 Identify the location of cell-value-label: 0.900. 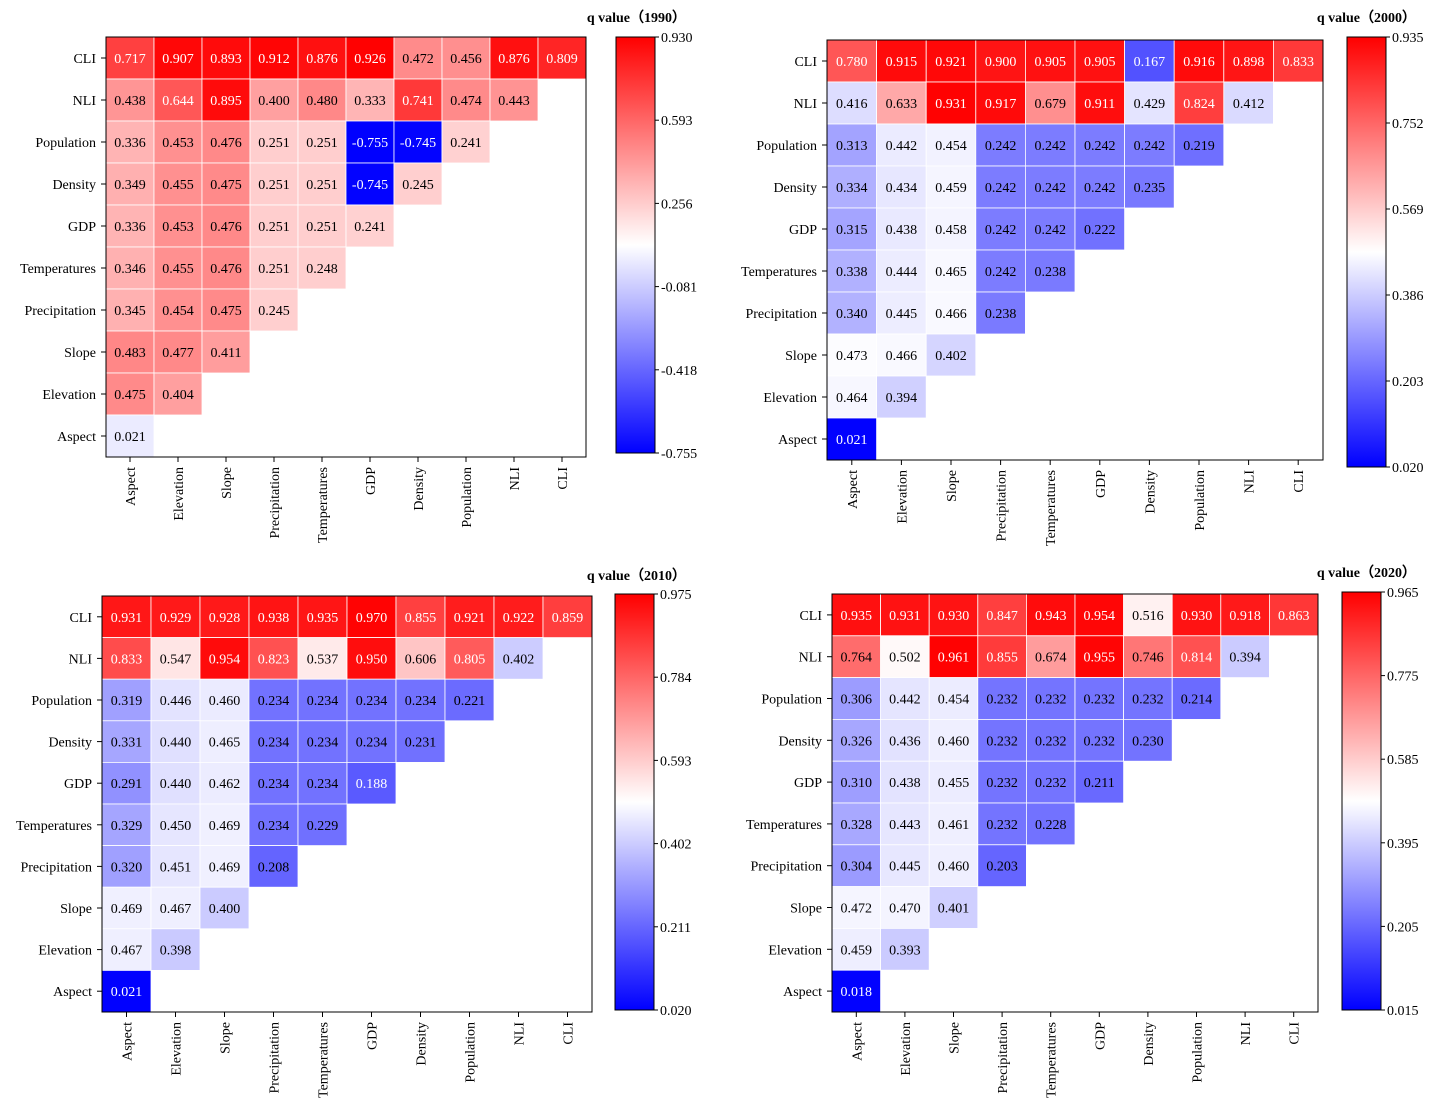
(1001, 62).